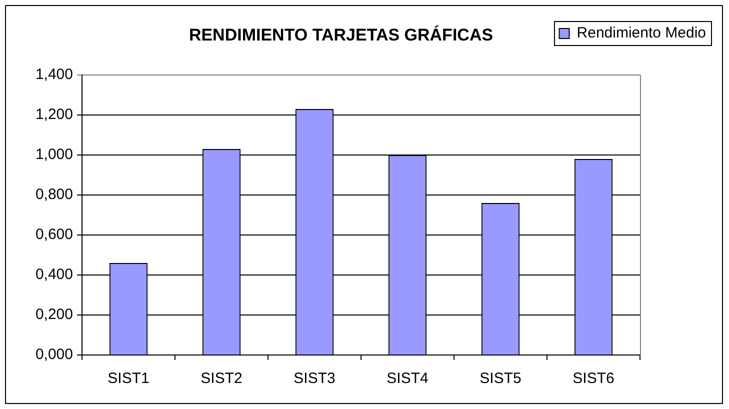 Image resolution: width=729 pixels, height=409 pixels. I want to click on y-tick-label: 1,000, so click(54, 155).